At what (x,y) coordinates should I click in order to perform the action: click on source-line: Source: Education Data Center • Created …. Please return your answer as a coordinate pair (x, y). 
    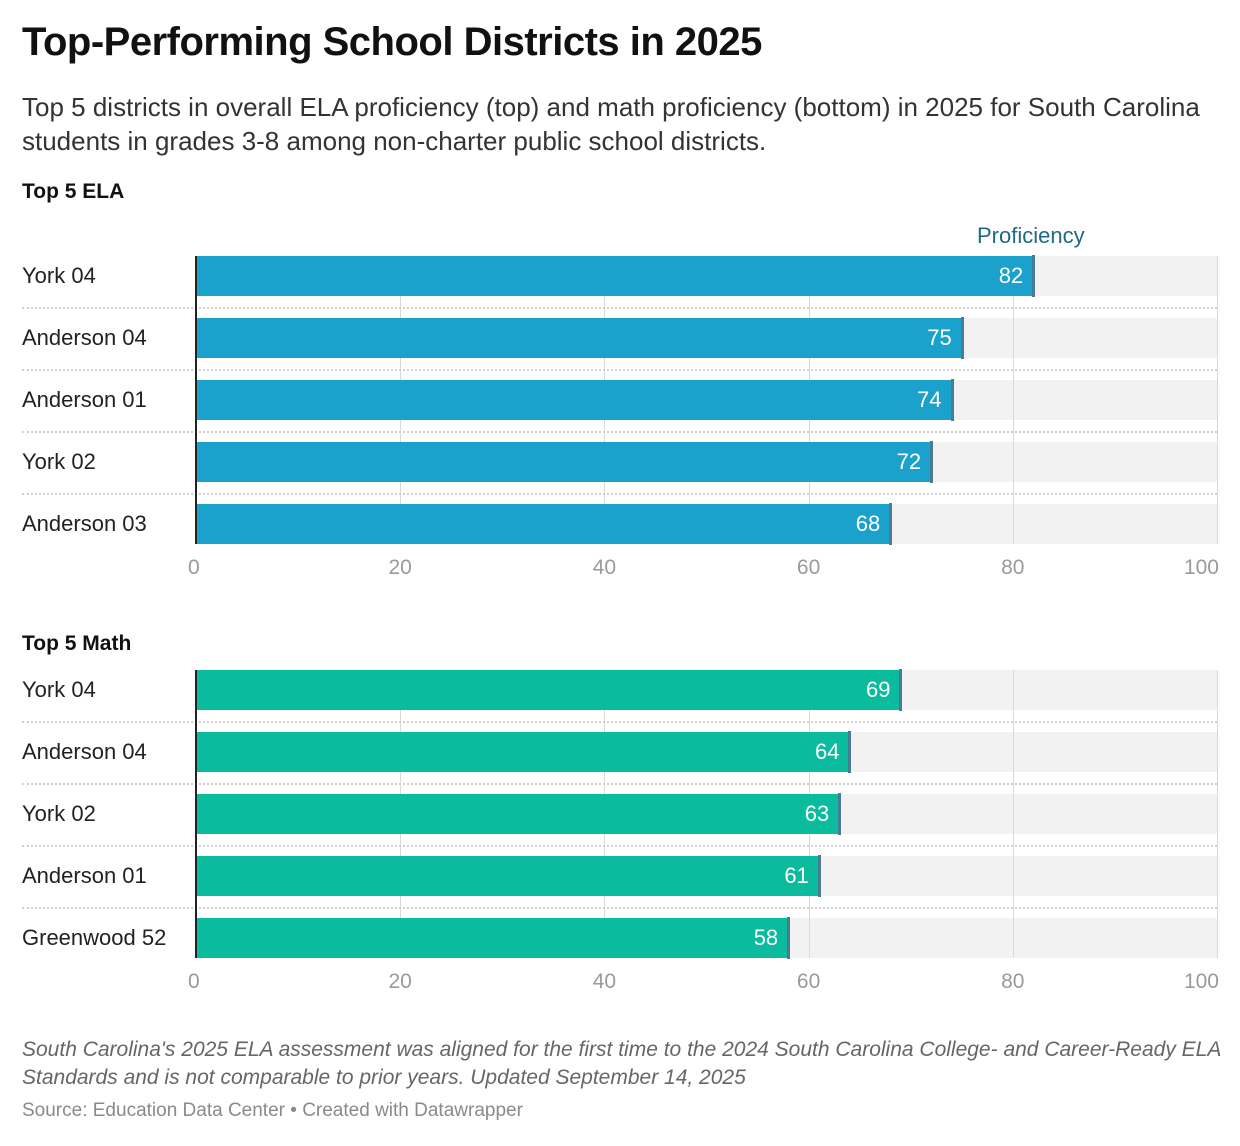
    Looking at the image, I should click on (272, 1110).